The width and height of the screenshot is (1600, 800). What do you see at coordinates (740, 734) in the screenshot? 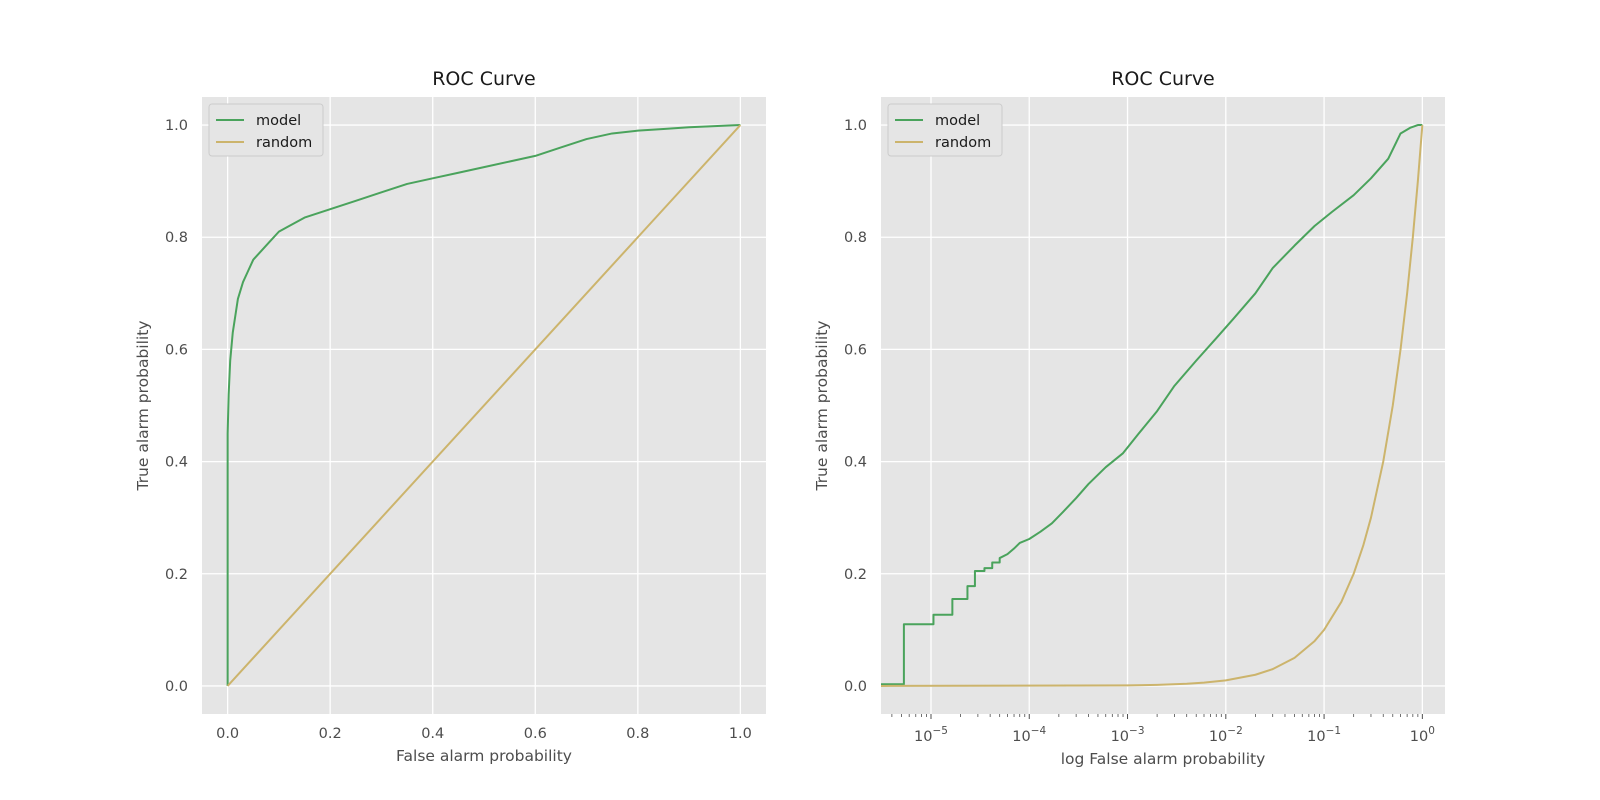
I see `x-tick-label: 1.0` at bounding box center [740, 734].